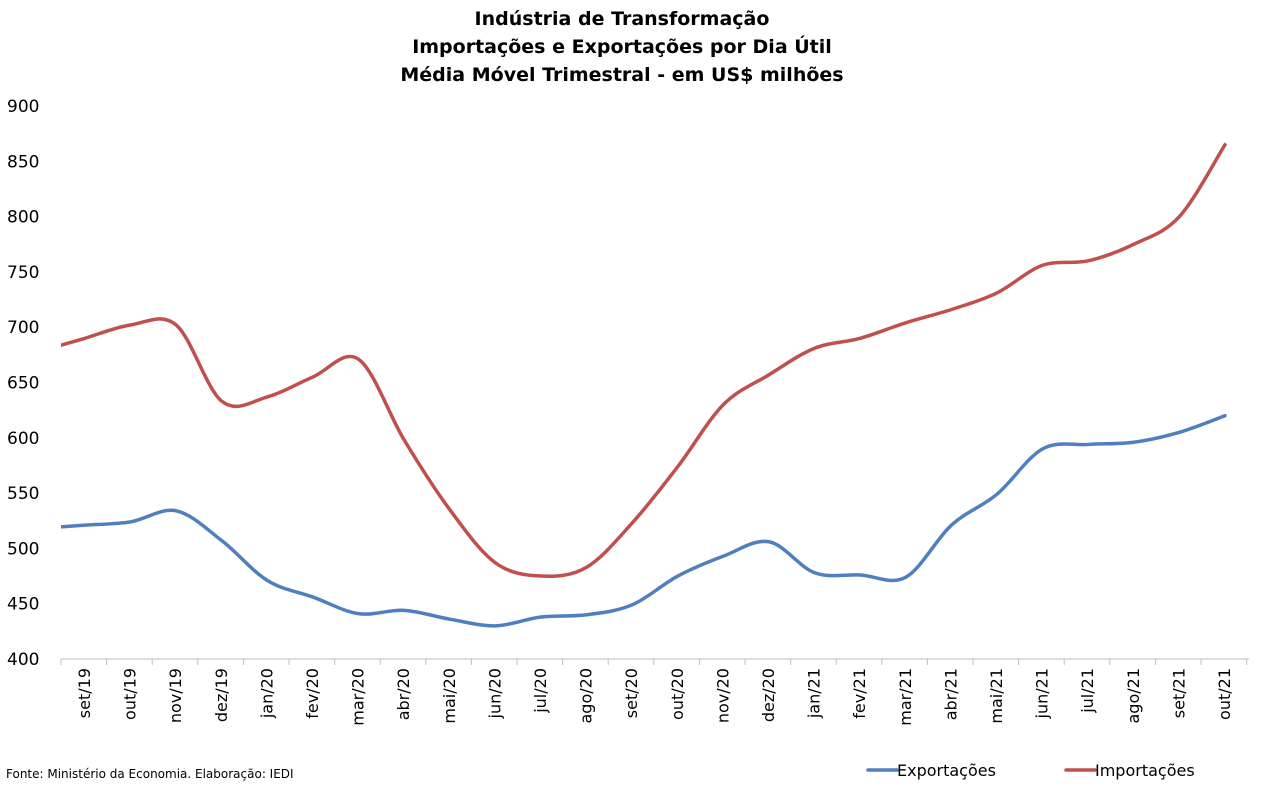 This screenshot has width=1263, height=787. I want to click on x-tick-label: jun/20, so click(494, 693).